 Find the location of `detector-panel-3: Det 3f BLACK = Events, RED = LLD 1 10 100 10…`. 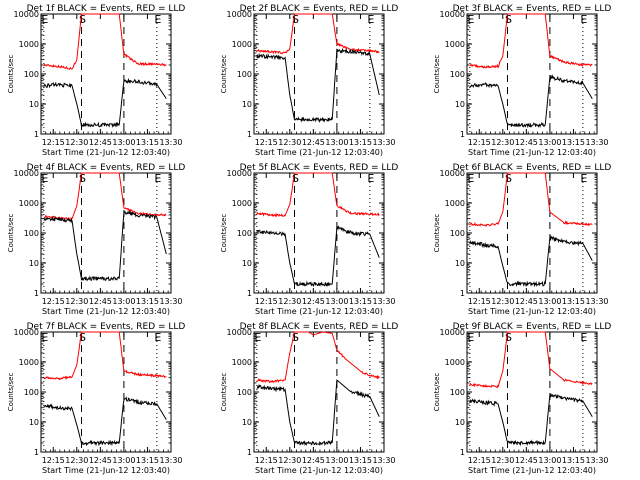

detector-panel-3: Det 3f BLACK = Events, RED = LLD 1 10 100 10… is located at coordinates (522, 80).